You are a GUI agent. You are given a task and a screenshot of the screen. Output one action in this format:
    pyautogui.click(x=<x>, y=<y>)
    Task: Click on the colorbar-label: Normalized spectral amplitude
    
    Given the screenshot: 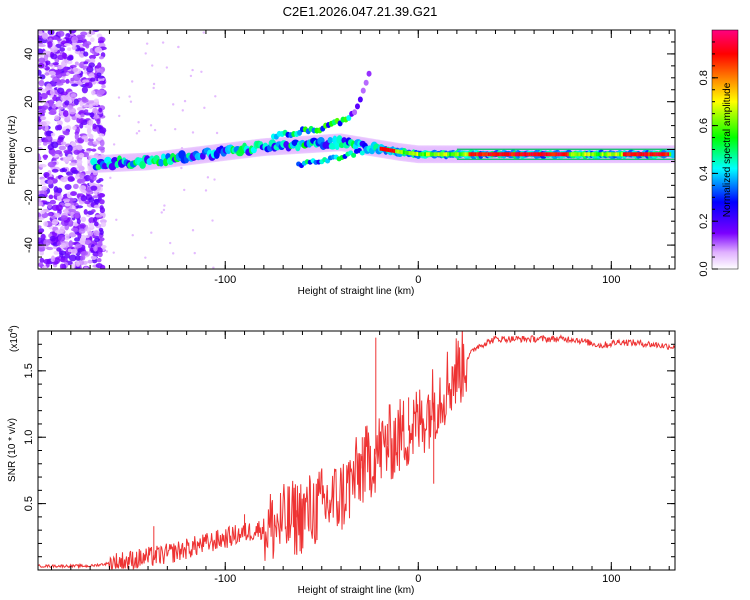 What is the action you would take?
    pyautogui.click(x=727, y=149)
    